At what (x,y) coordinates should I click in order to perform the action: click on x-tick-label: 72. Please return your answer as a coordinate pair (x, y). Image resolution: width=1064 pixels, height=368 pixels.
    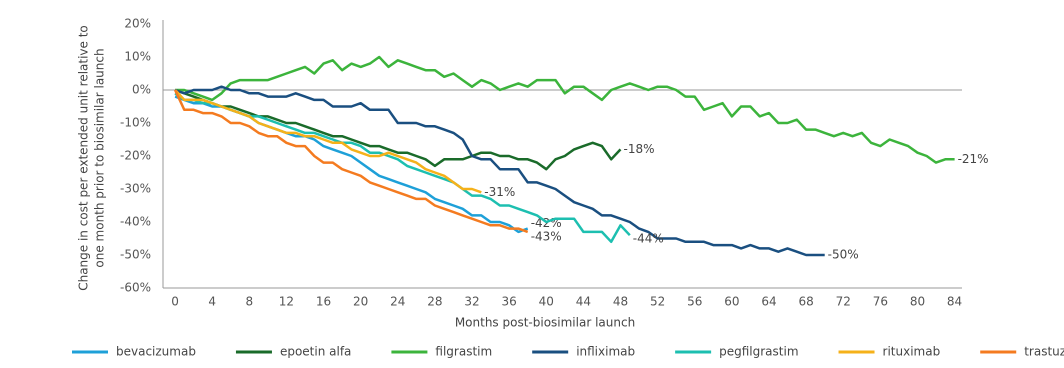
    Looking at the image, I should click on (843, 302).